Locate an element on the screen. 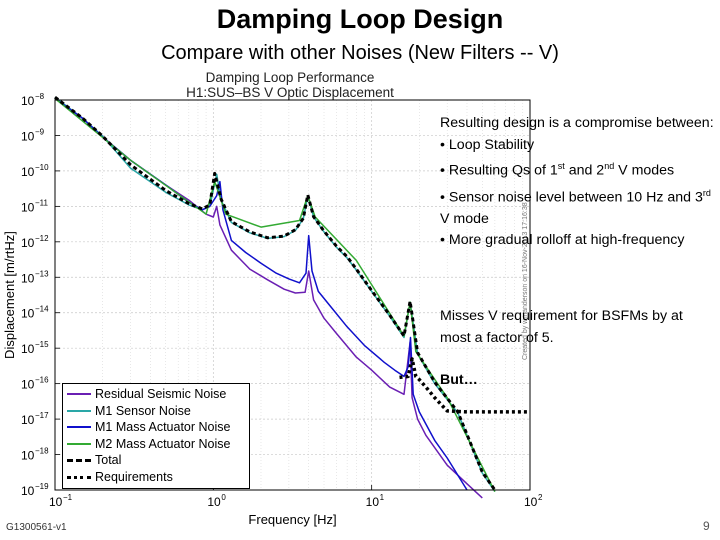  y-tick-exponent: −15 is located at coordinates (42, 344).